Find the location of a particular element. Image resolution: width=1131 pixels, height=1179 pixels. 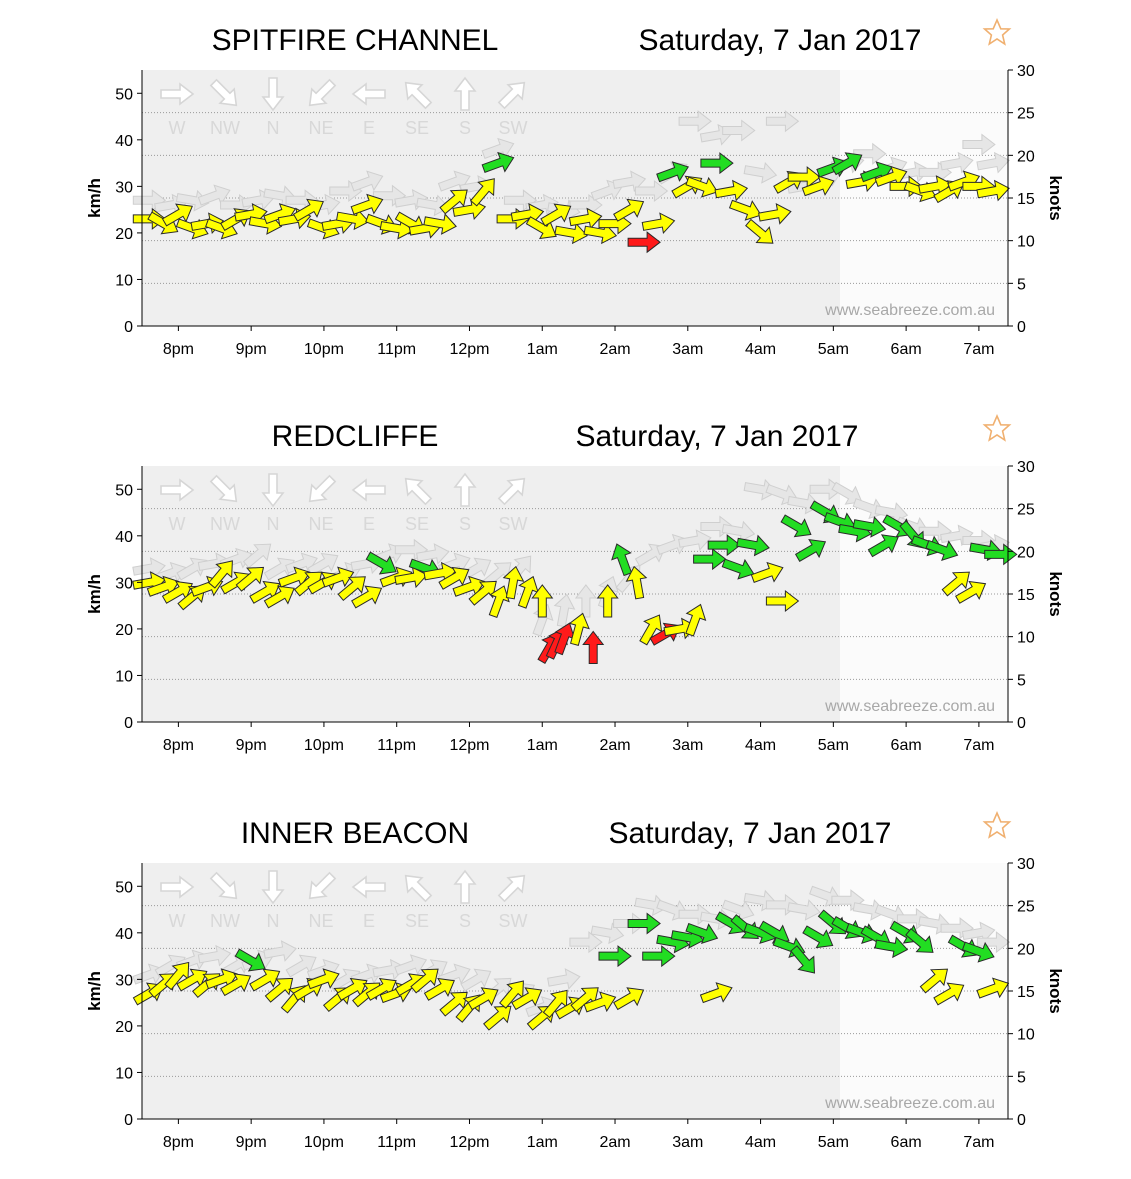

y-tick-label: 0 is located at coordinates (128, 1120).